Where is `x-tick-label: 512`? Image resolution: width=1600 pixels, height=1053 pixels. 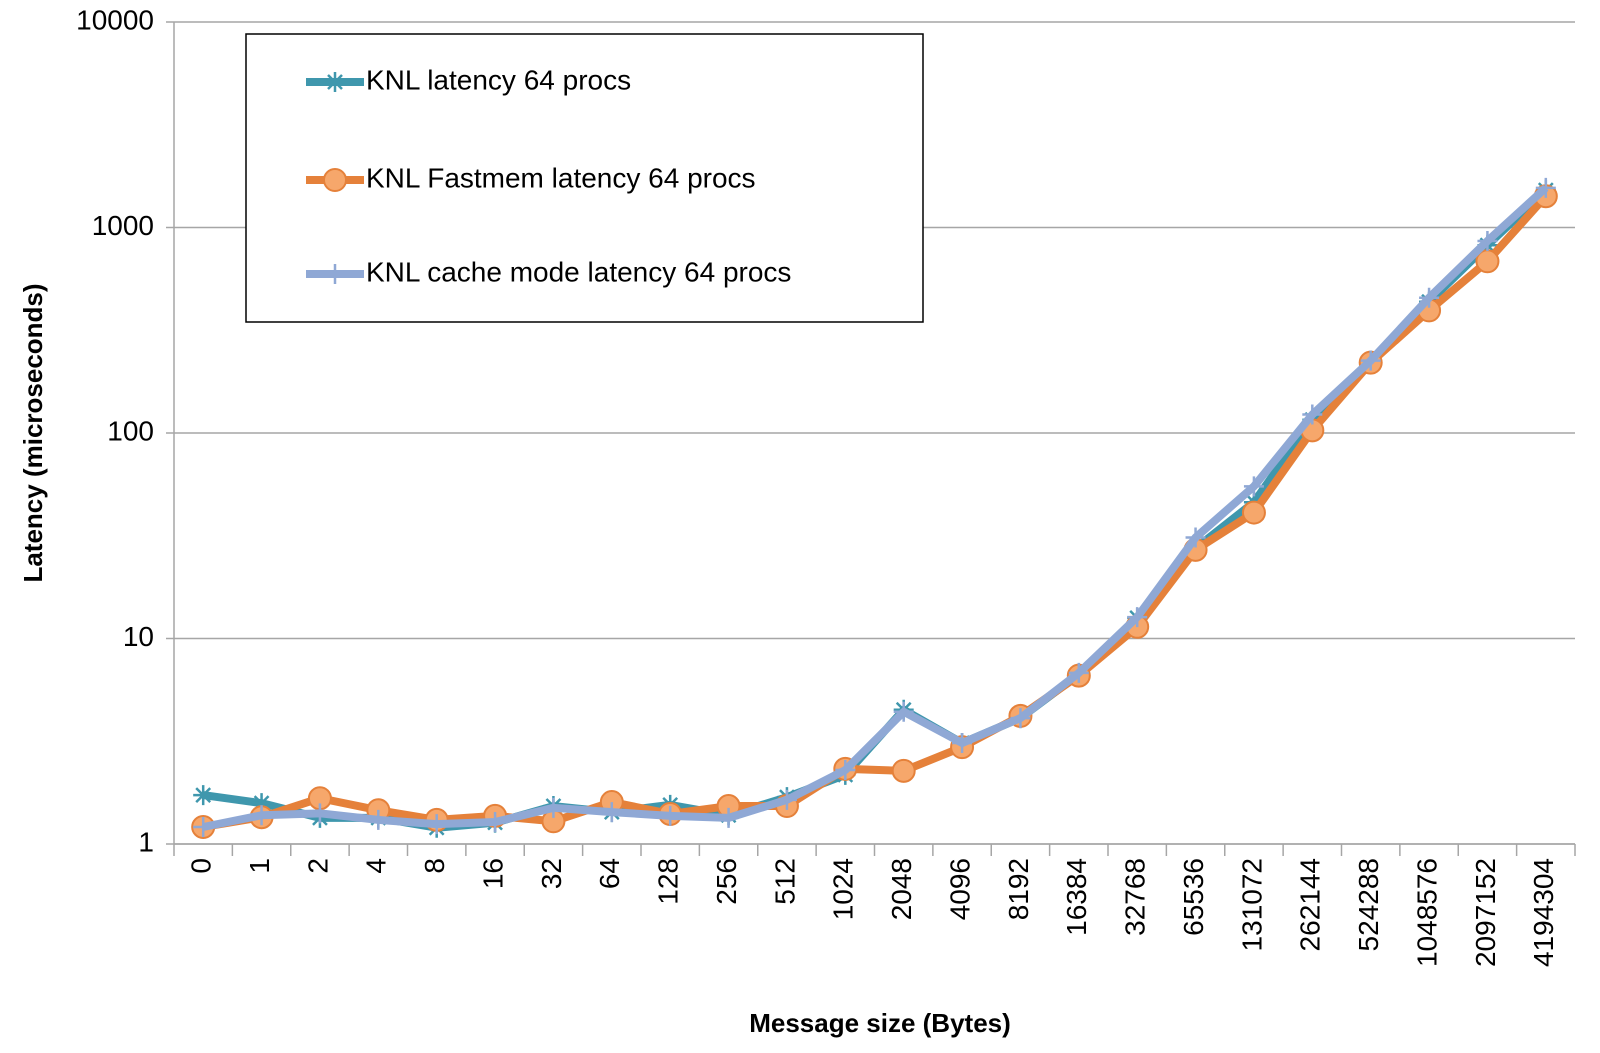 x-tick-label: 512 is located at coordinates (784, 881).